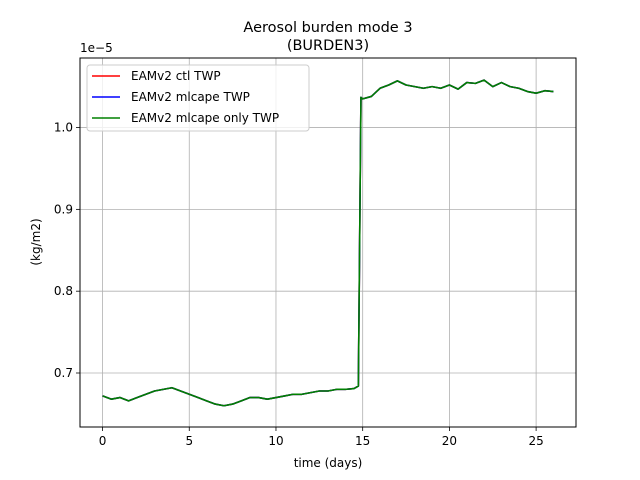  Describe the element at coordinates (190, 97) in the screenshot. I see `legend-label-1: EAMv2 mlcape TWP` at that location.